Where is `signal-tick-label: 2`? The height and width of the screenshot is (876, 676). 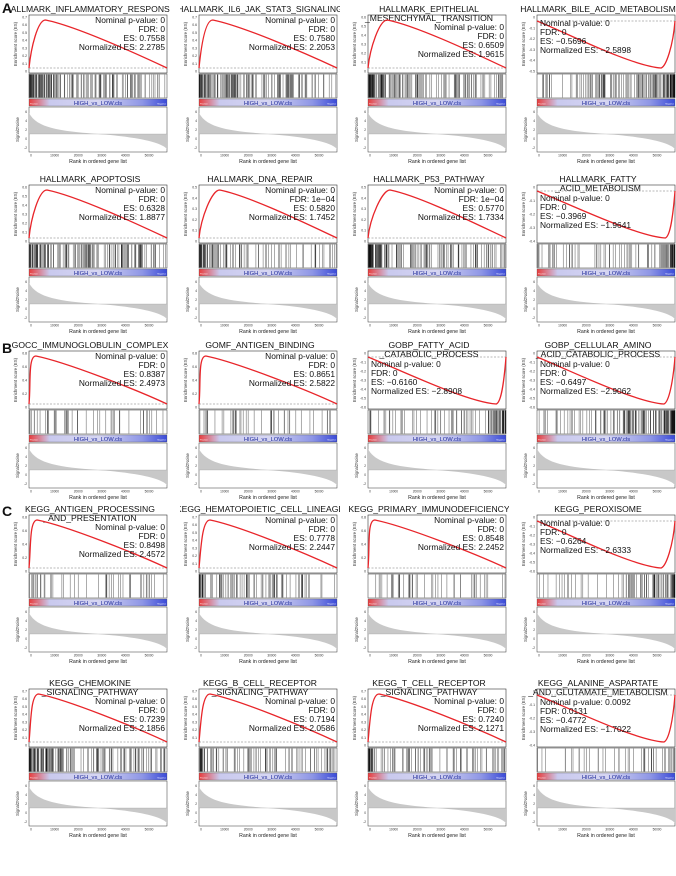
signal-tick-label: 2 is located at coordinates (534, 804).